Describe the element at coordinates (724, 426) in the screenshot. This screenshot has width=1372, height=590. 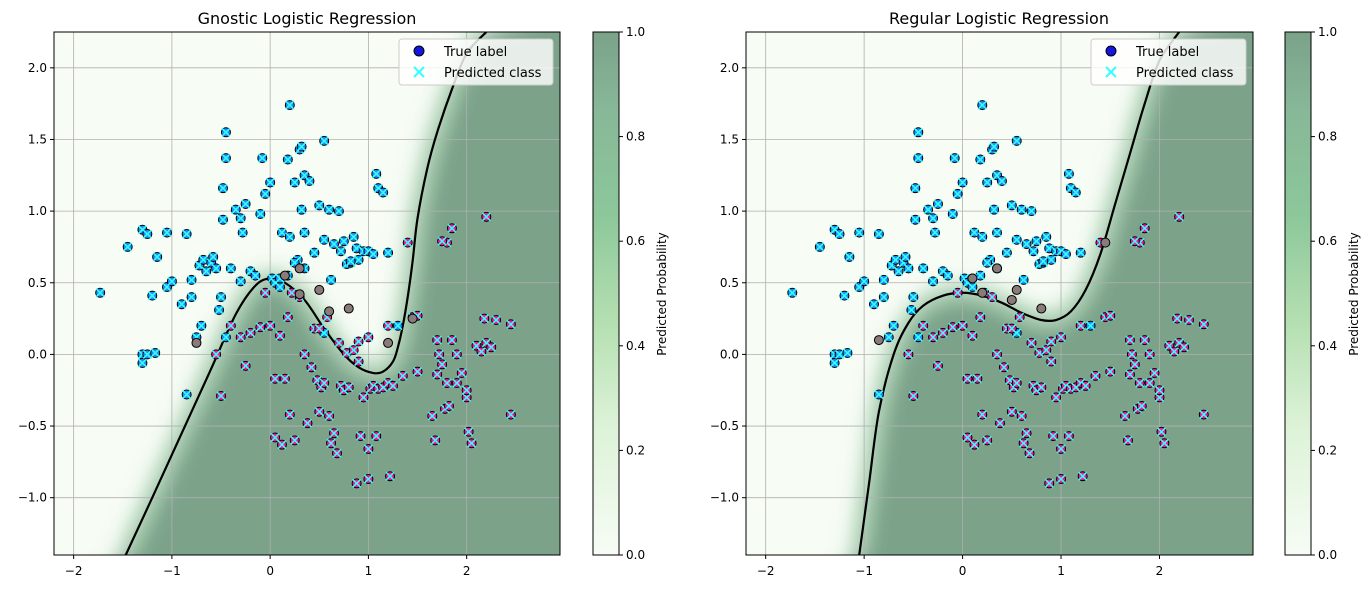
I see `y-tick-label: −0.5` at that location.